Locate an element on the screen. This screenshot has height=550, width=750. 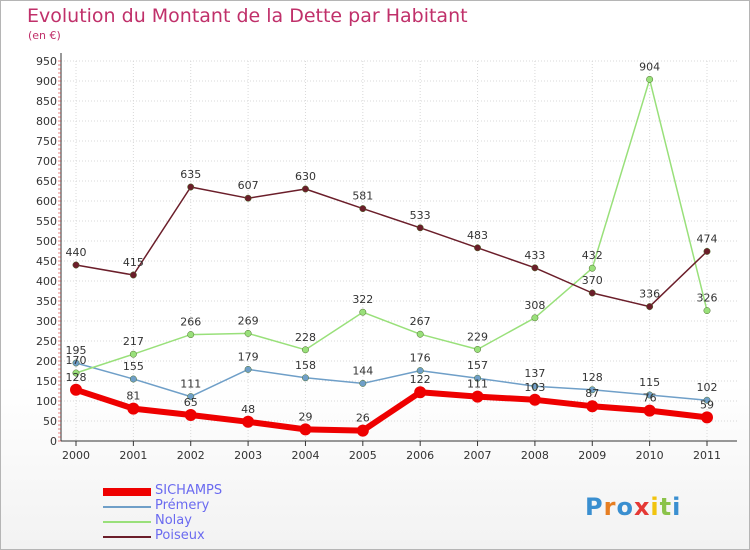
x-tick-label: 2010 is located at coordinates (650, 455).